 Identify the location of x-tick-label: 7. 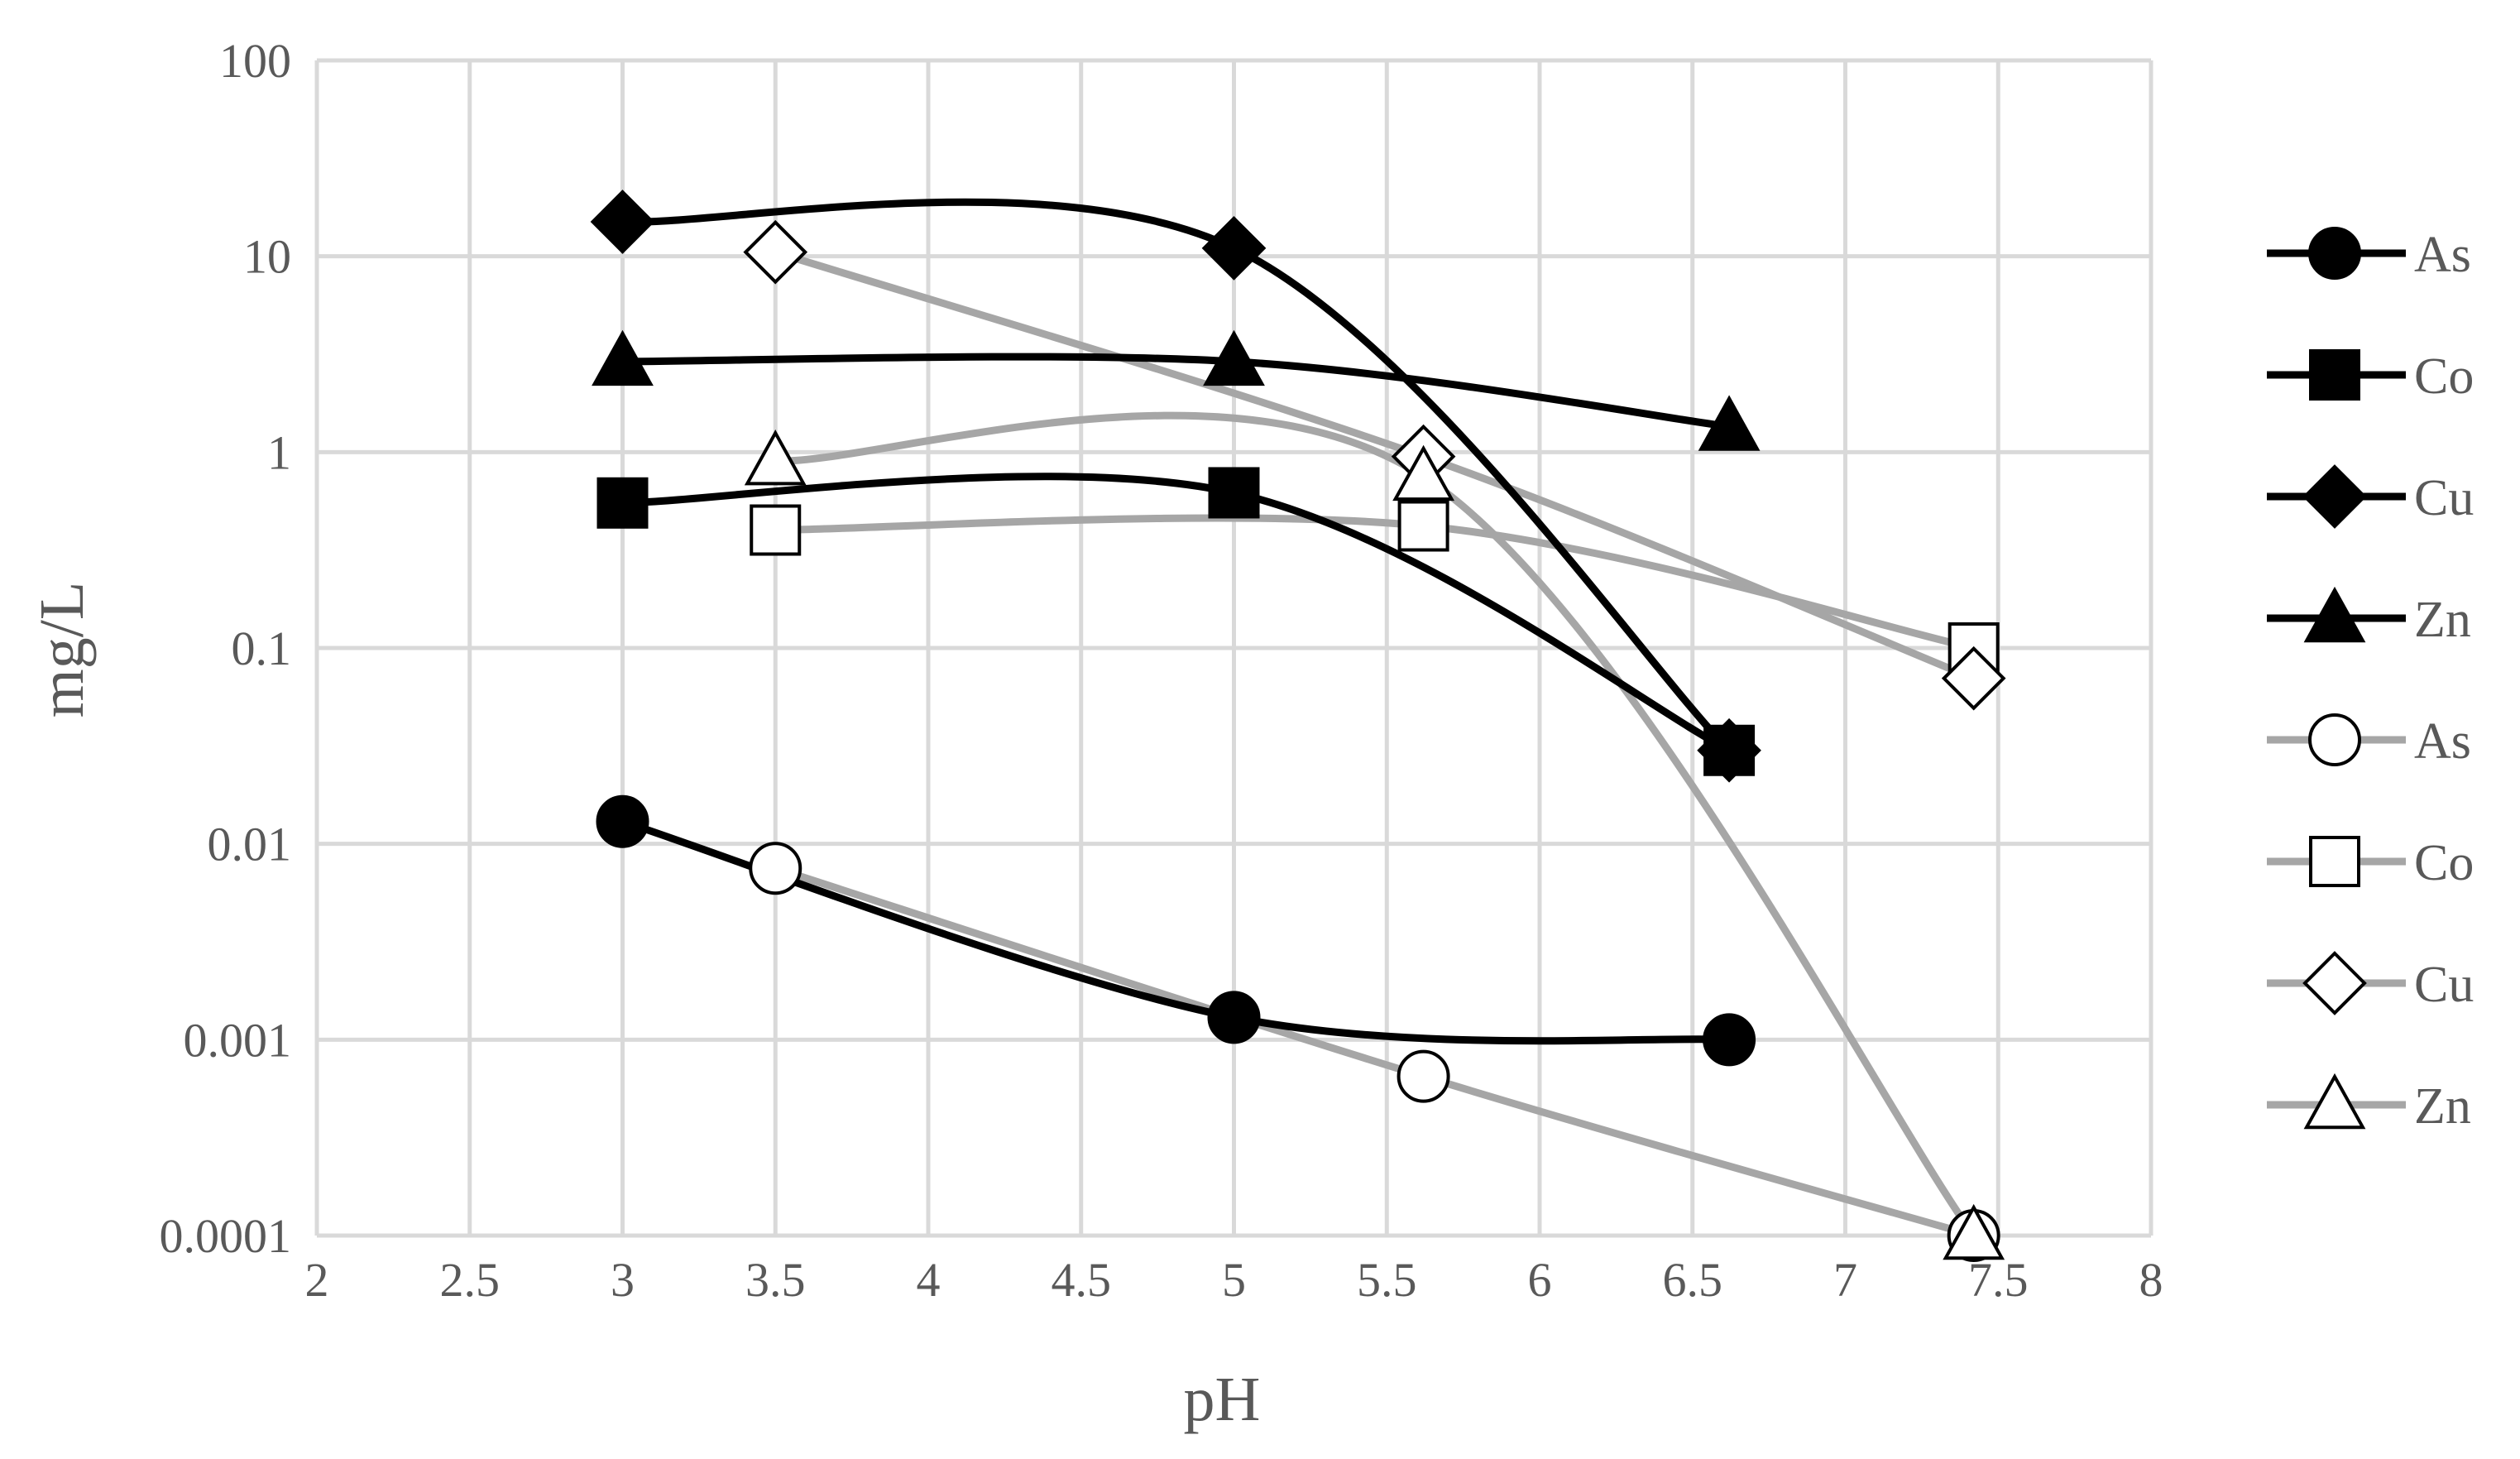
(1845, 1280).